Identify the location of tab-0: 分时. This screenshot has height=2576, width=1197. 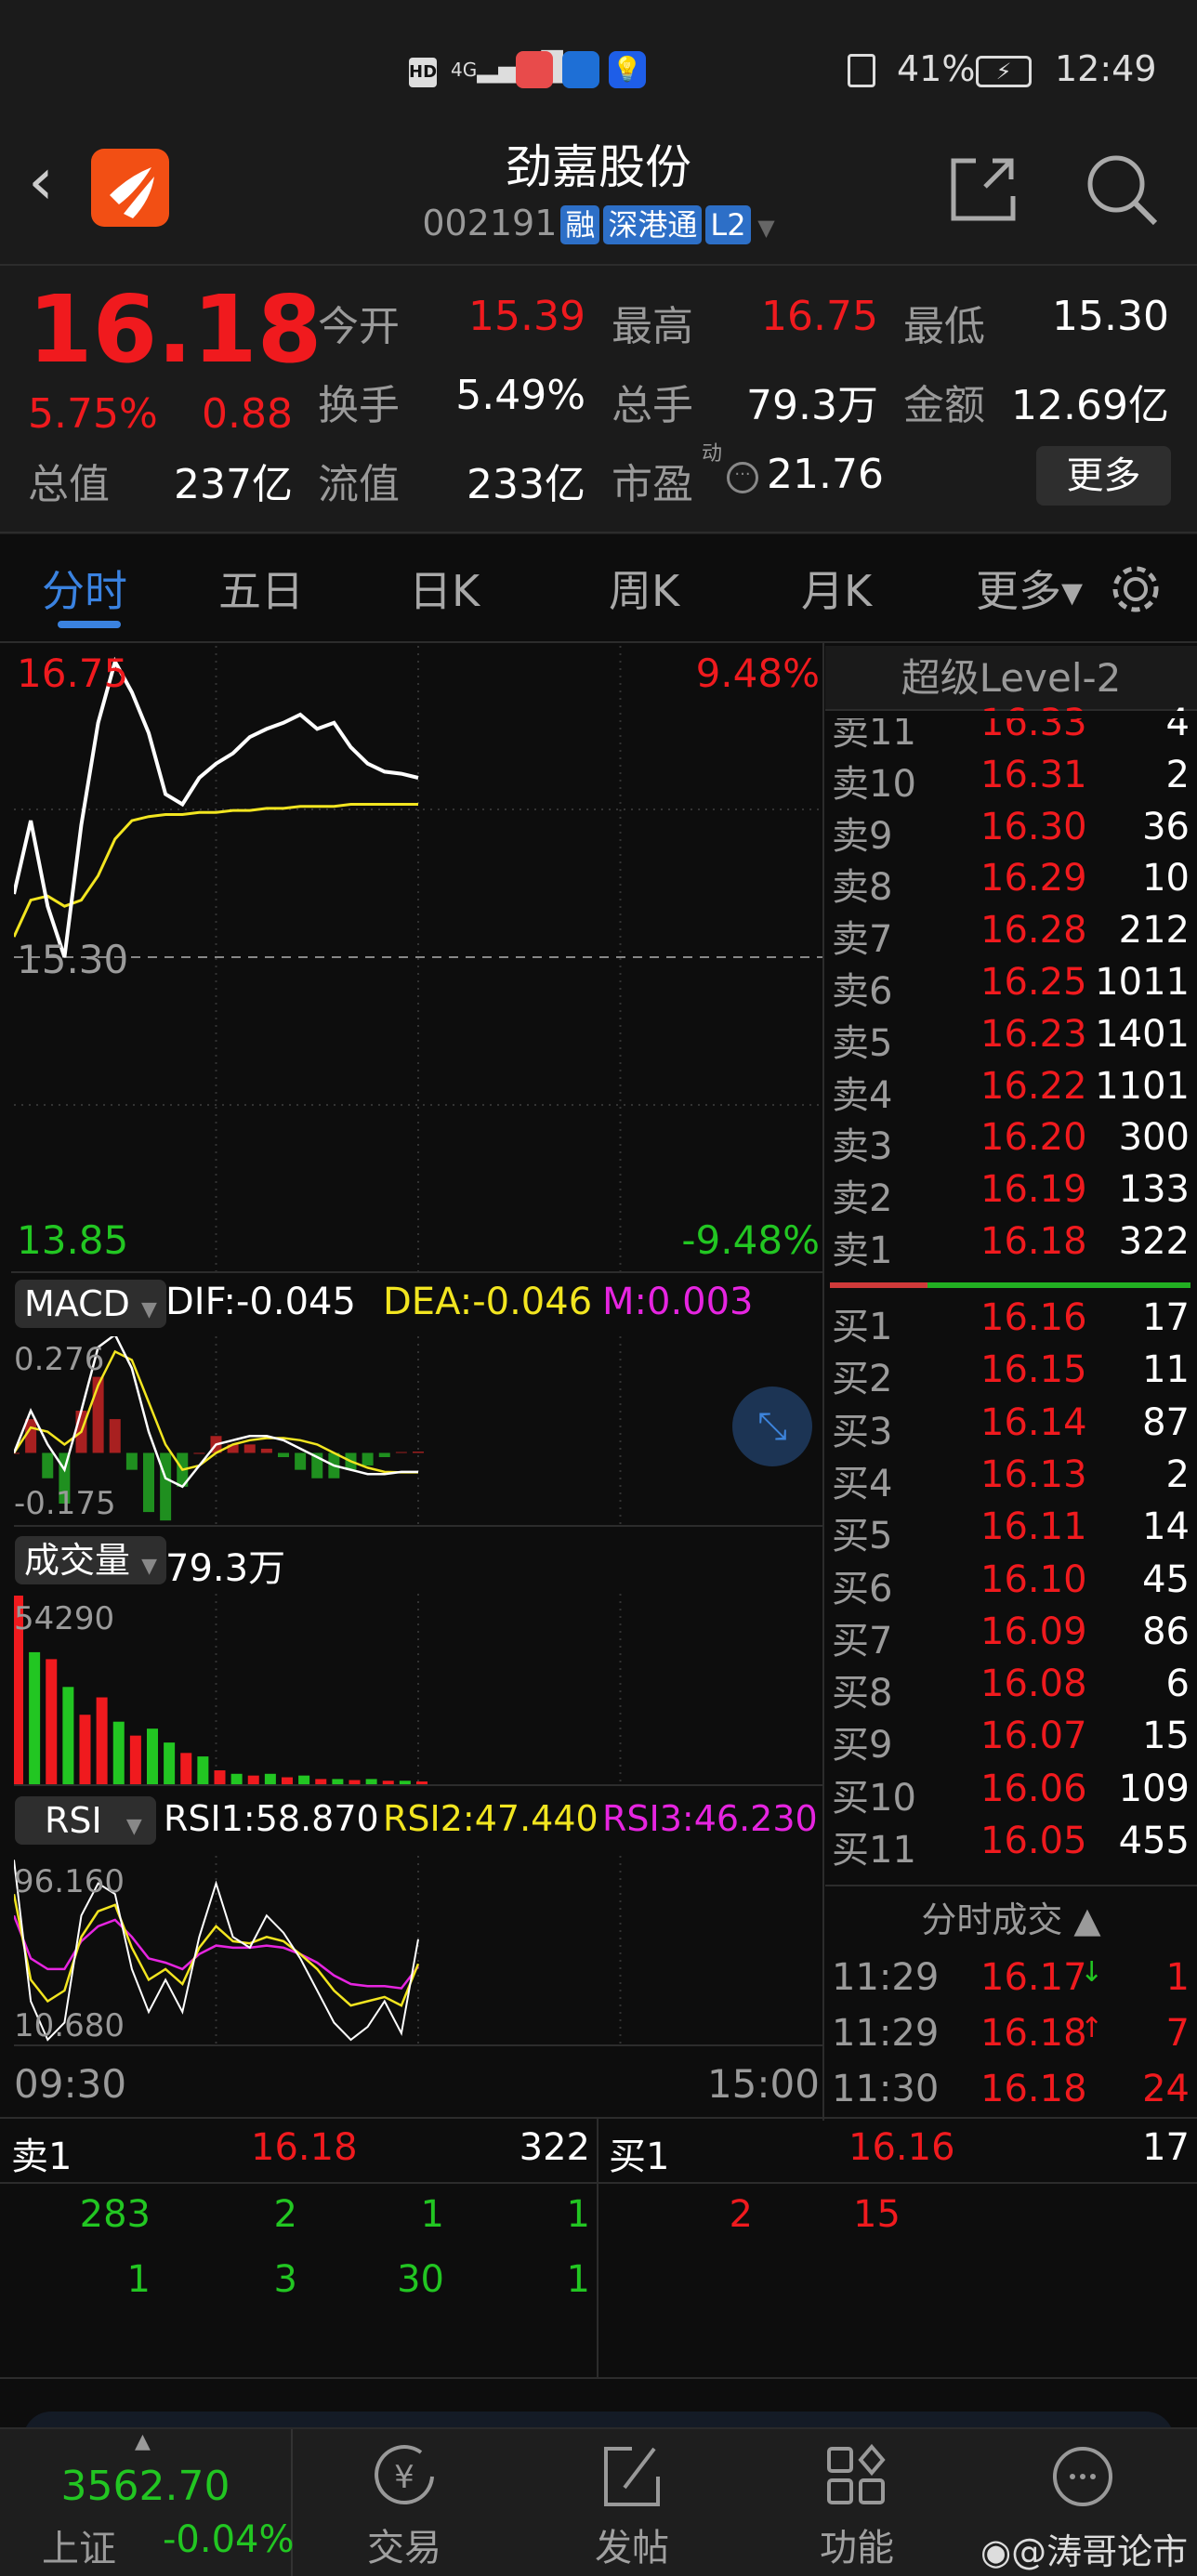
(84, 591).